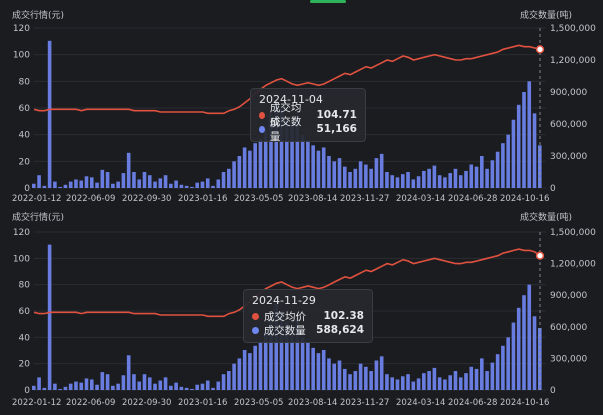  I want to click on y-tick-label: 120, so click(21, 233).